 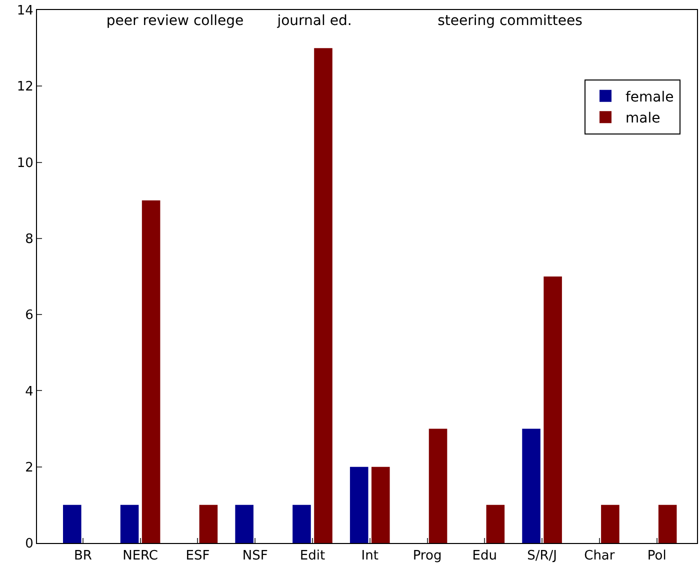 What do you see at coordinates (643, 118) in the screenshot?
I see `legend-label: male` at bounding box center [643, 118].